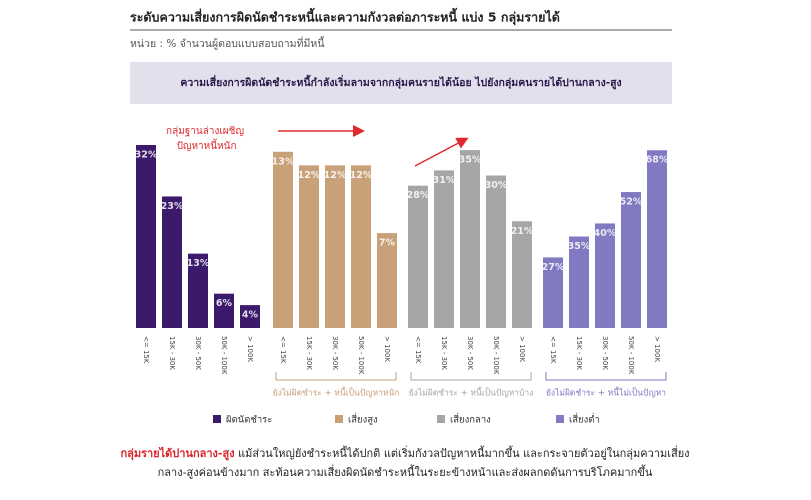 The height and width of the screenshot is (500, 811). Describe the element at coordinates (522, 231) in the screenshot. I see `value-label: 21%` at that location.